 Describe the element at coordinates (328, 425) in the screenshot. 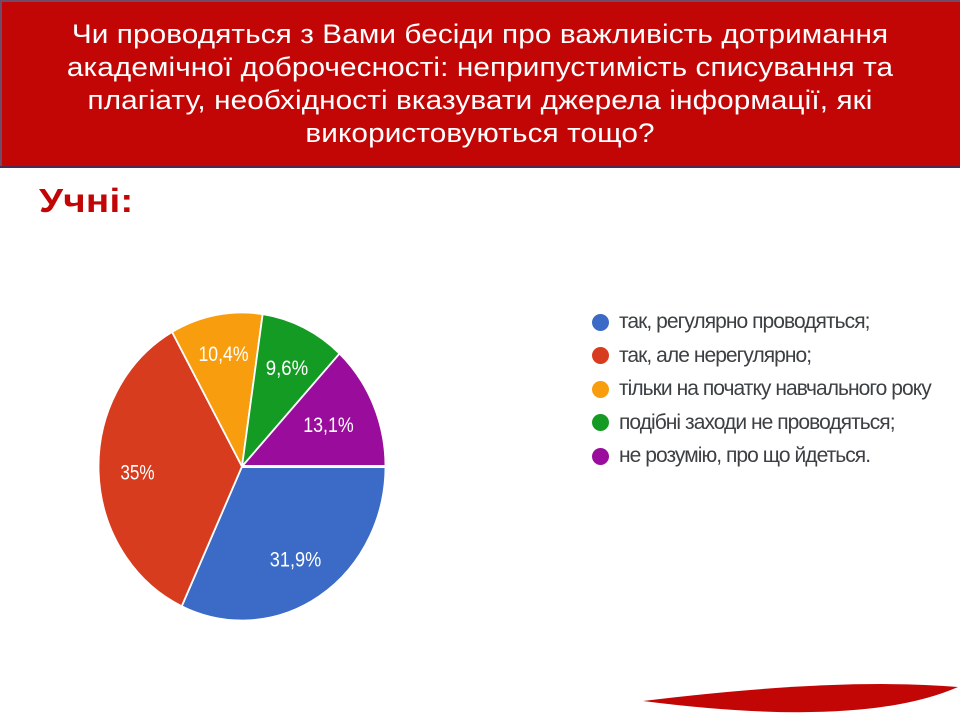

I see `svg-text: 13,1%` at that location.